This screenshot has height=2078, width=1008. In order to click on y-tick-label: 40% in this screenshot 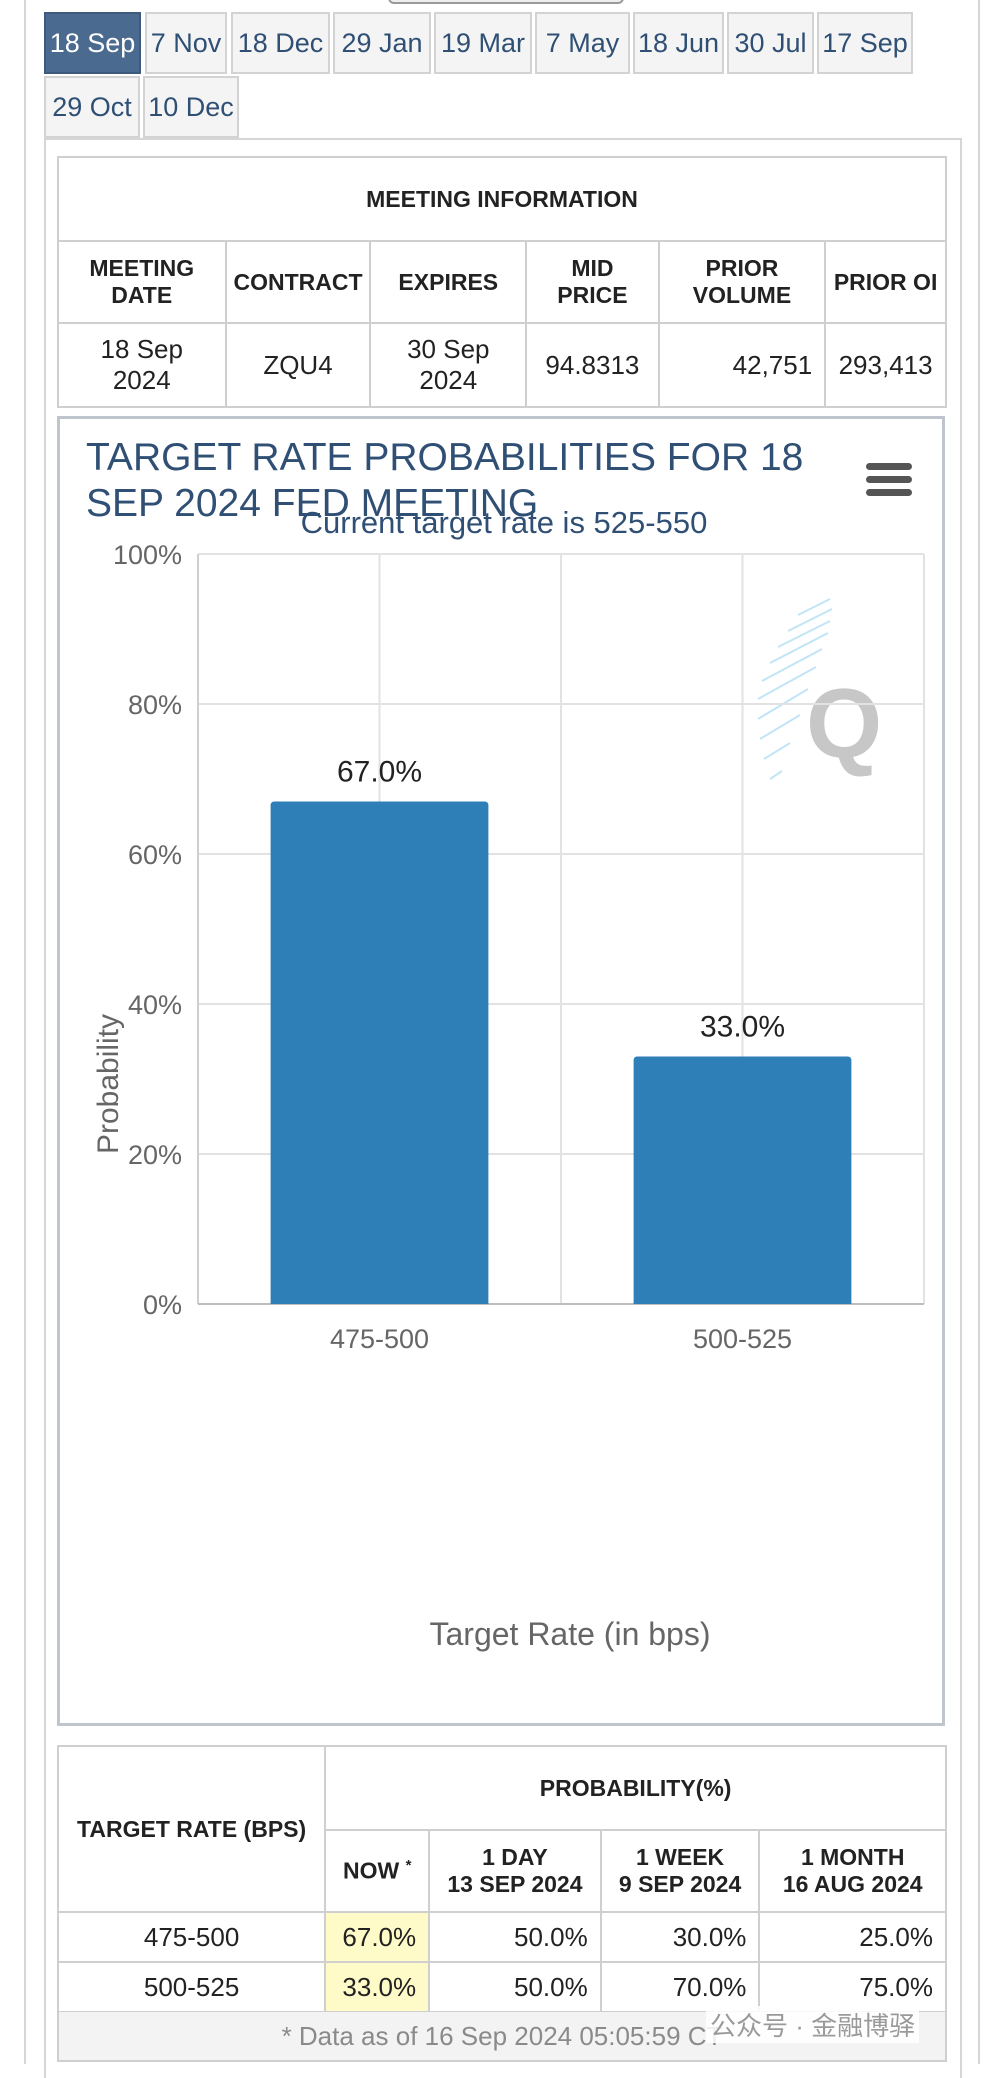, I will do `click(155, 1005)`.